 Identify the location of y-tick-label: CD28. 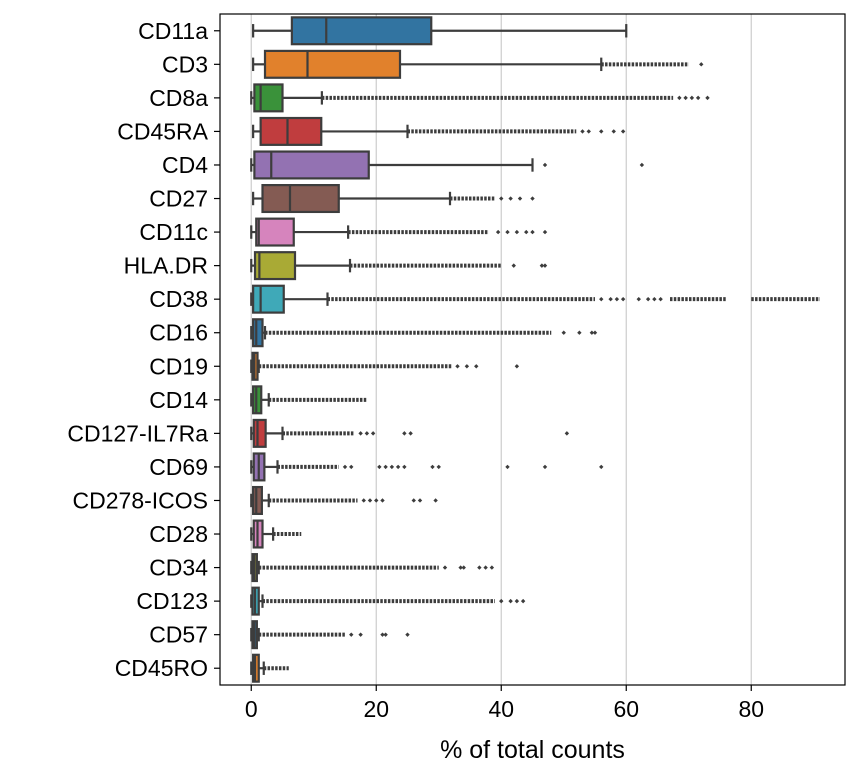
(178, 534).